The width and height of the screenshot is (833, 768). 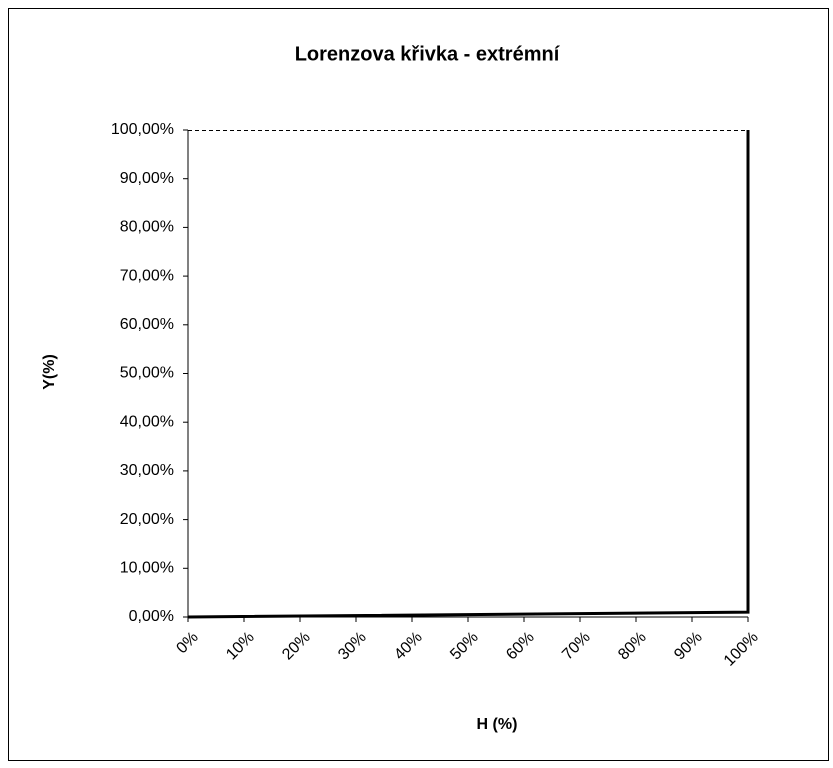 I want to click on y-tick-label: 0,00%, so click(x=151, y=616).